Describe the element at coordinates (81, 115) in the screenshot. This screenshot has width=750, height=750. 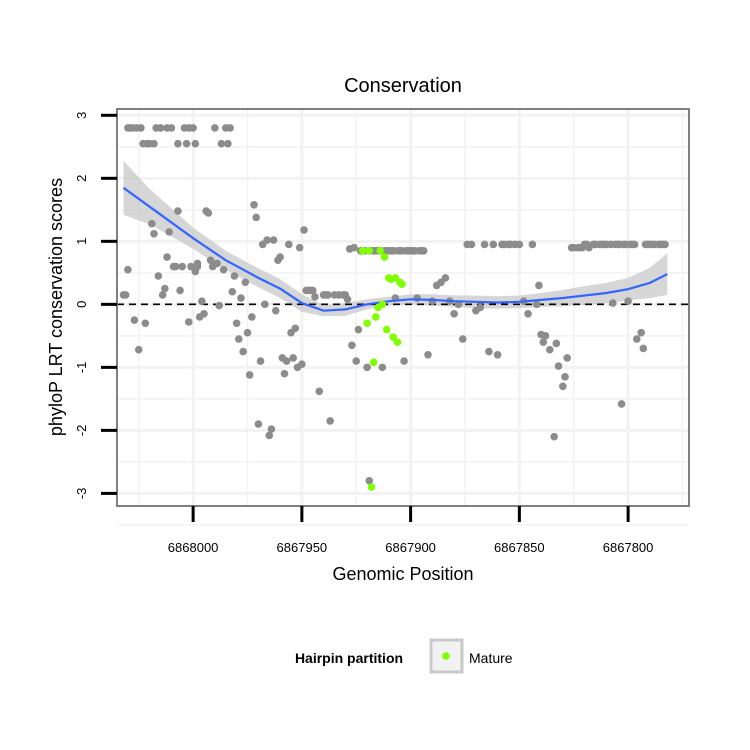
I see `y-tick-label: 3` at that location.